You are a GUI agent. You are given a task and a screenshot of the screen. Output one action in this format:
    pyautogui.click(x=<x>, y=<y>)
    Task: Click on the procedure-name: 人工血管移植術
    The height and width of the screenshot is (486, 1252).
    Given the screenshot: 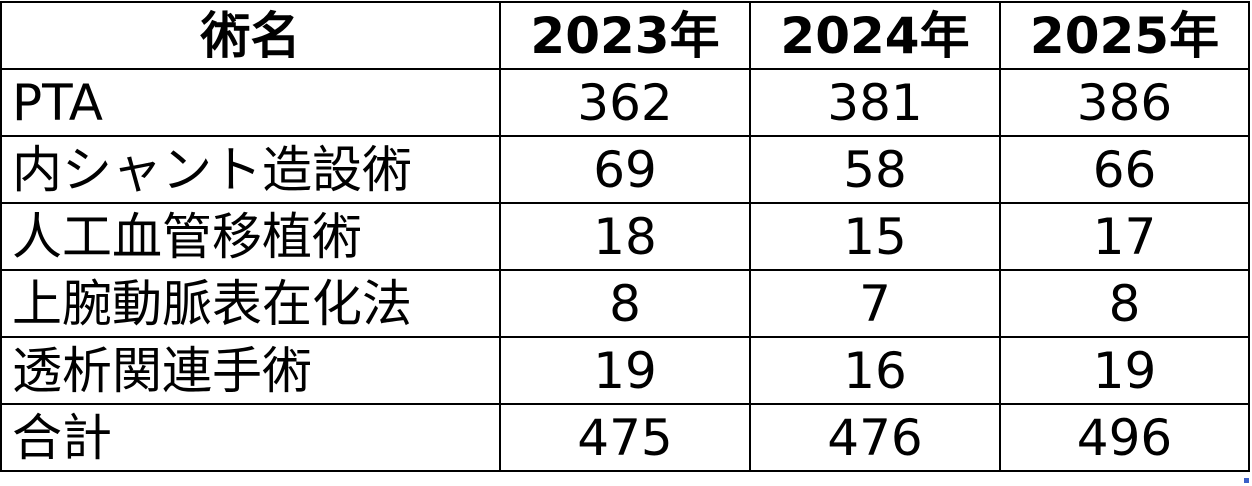 What is the action you would take?
    pyautogui.click(x=250, y=236)
    